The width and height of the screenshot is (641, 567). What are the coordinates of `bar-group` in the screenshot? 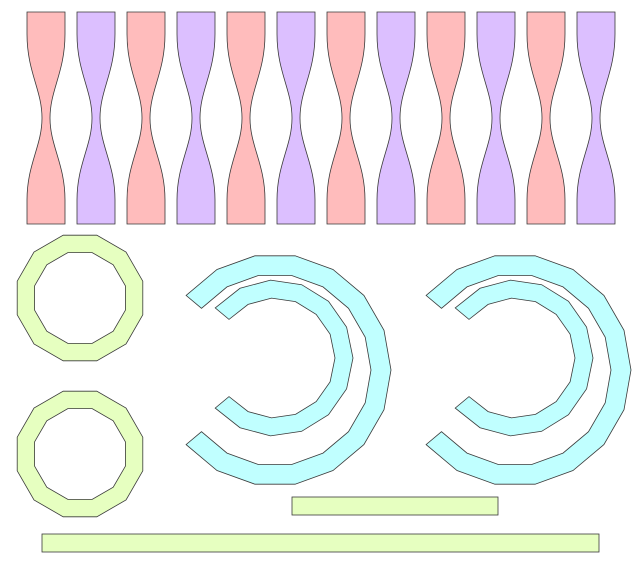 It's located at (320, 524).